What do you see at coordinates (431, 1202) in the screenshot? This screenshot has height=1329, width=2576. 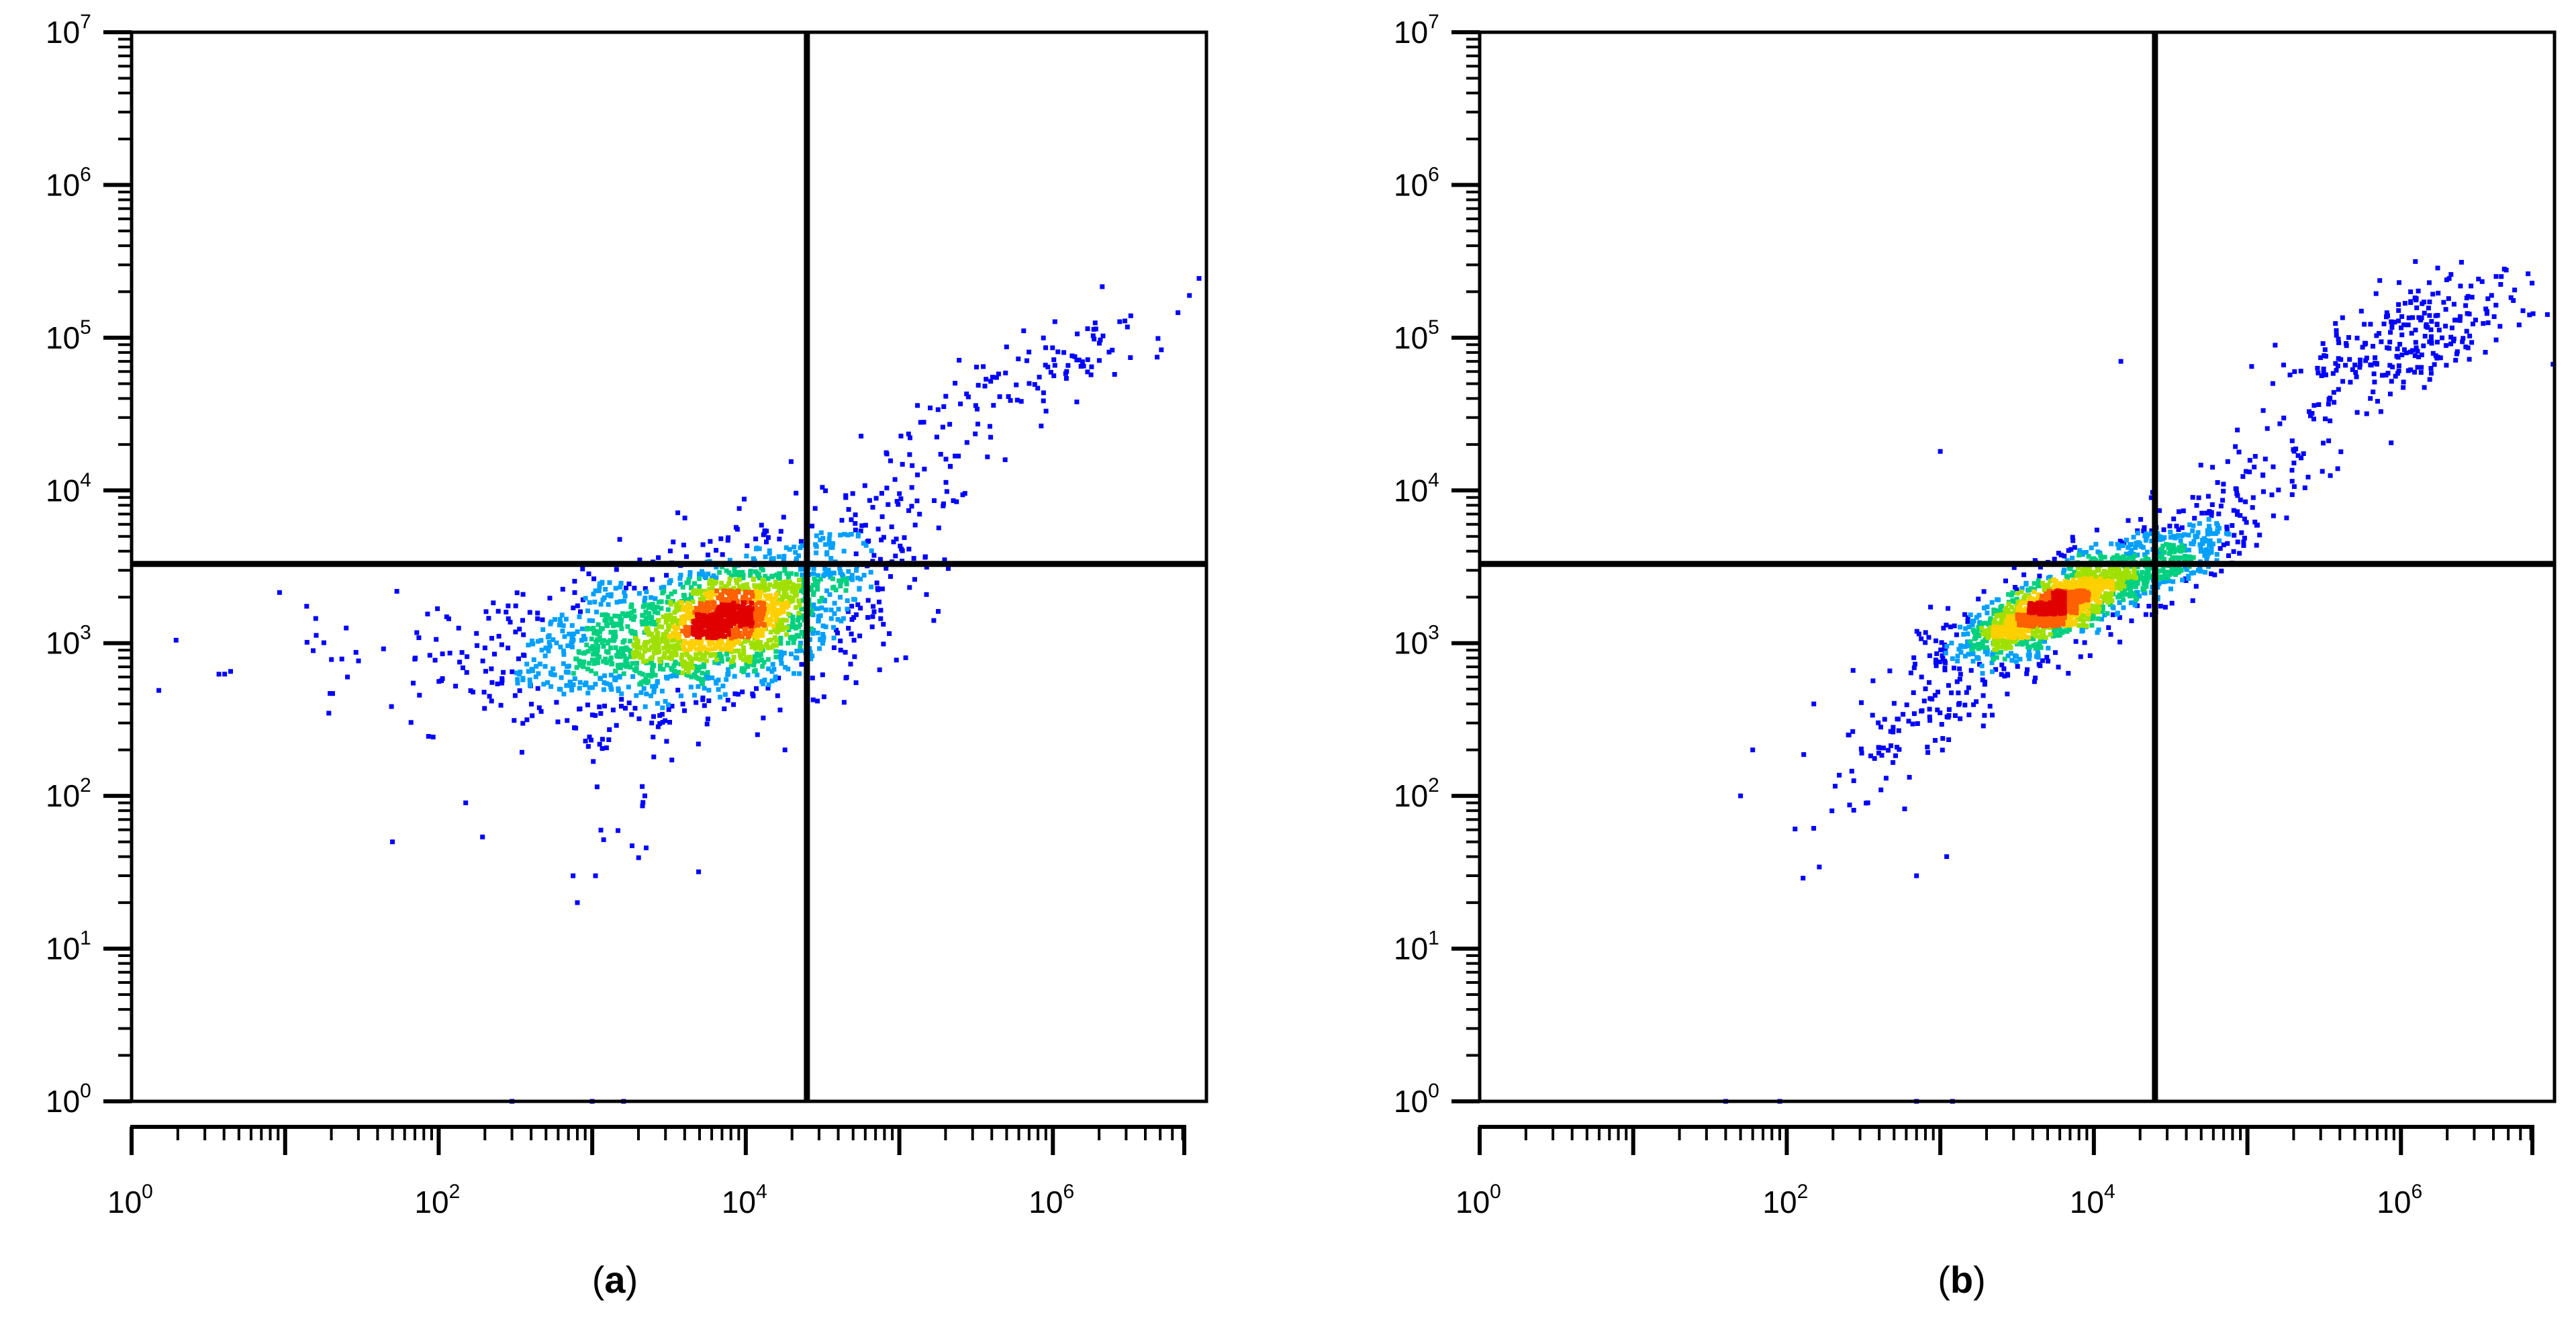 I see `panel-a-x-tick-label-base: 10` at bounding box center [431, 1202].